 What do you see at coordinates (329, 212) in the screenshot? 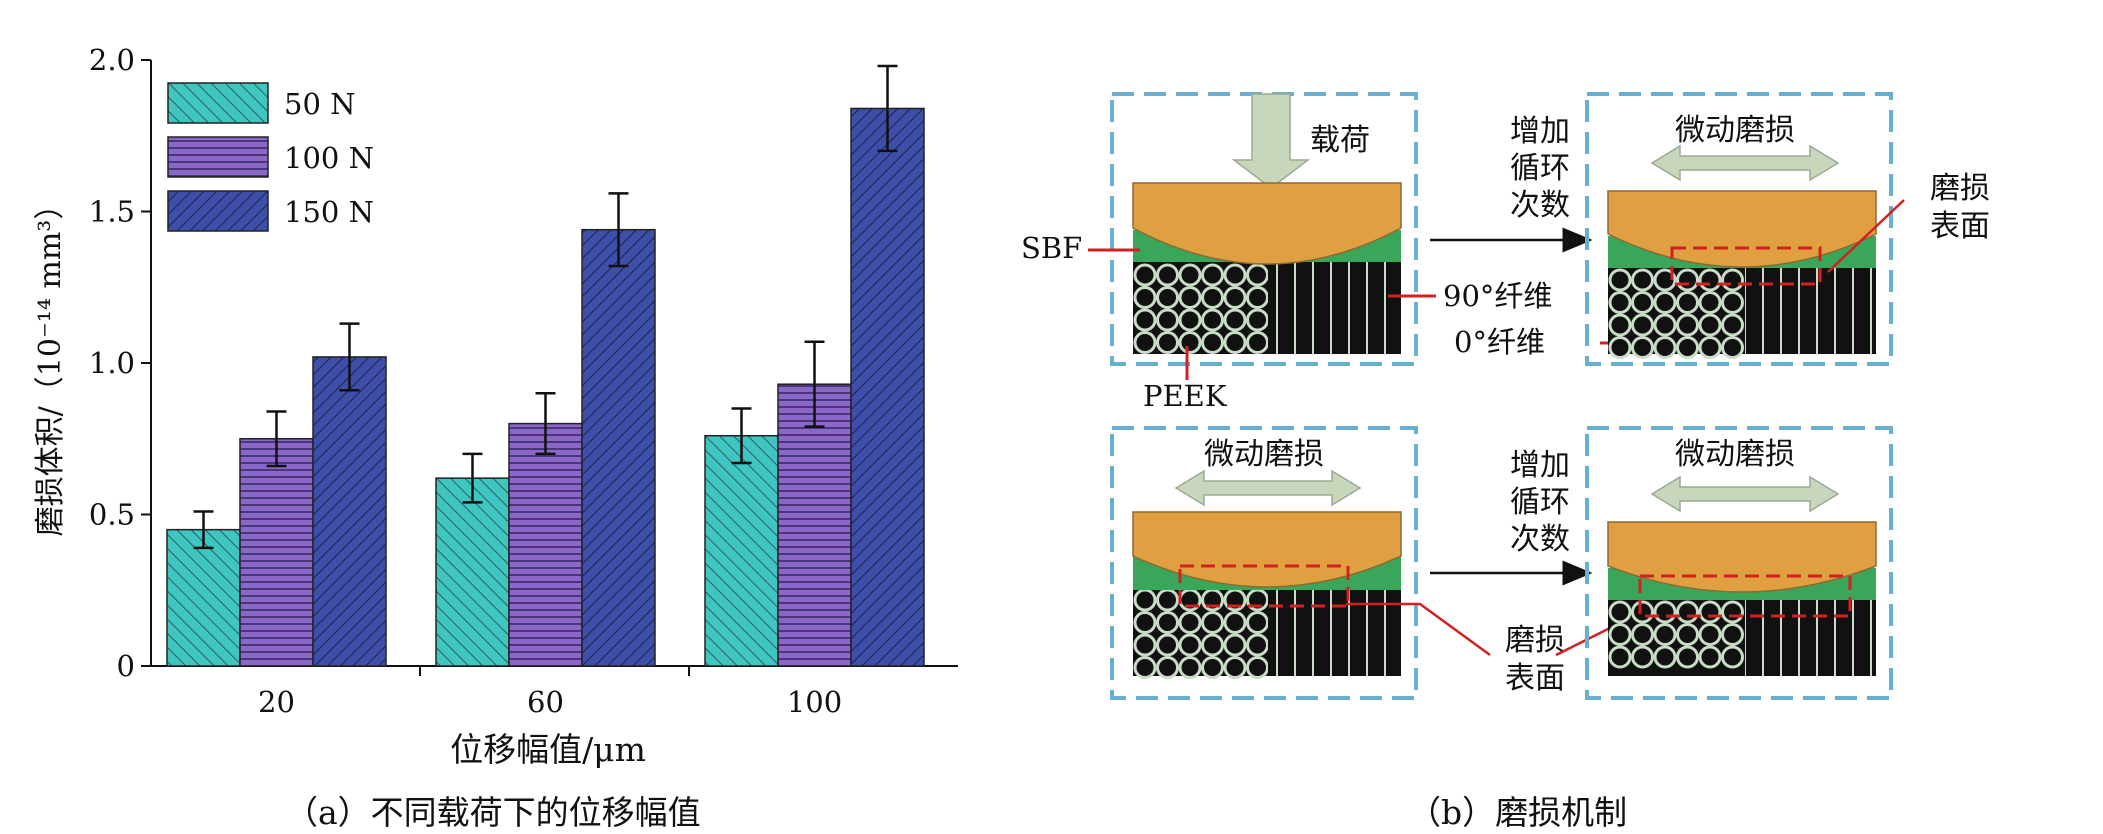
I see `legend-label: 150 N` at bounding box center [329, 212].